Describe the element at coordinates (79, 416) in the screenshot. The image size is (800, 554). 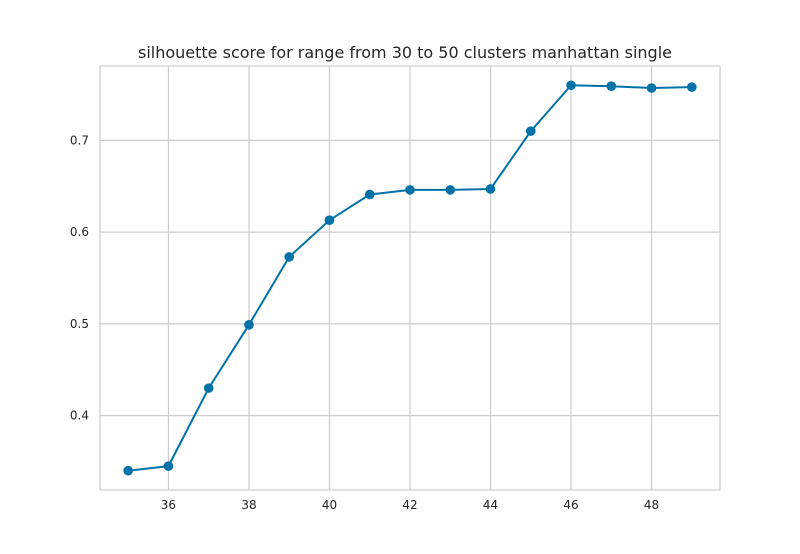
I see `y-tick-label: 0.4` at that location.